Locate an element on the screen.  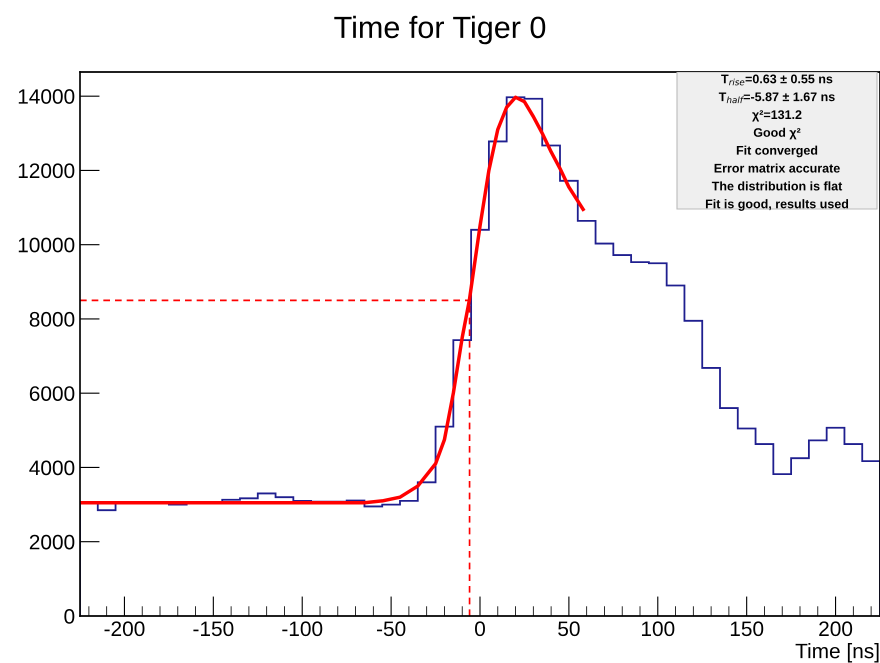
x-tick-label: 50 is located at coordinates (569, 628).